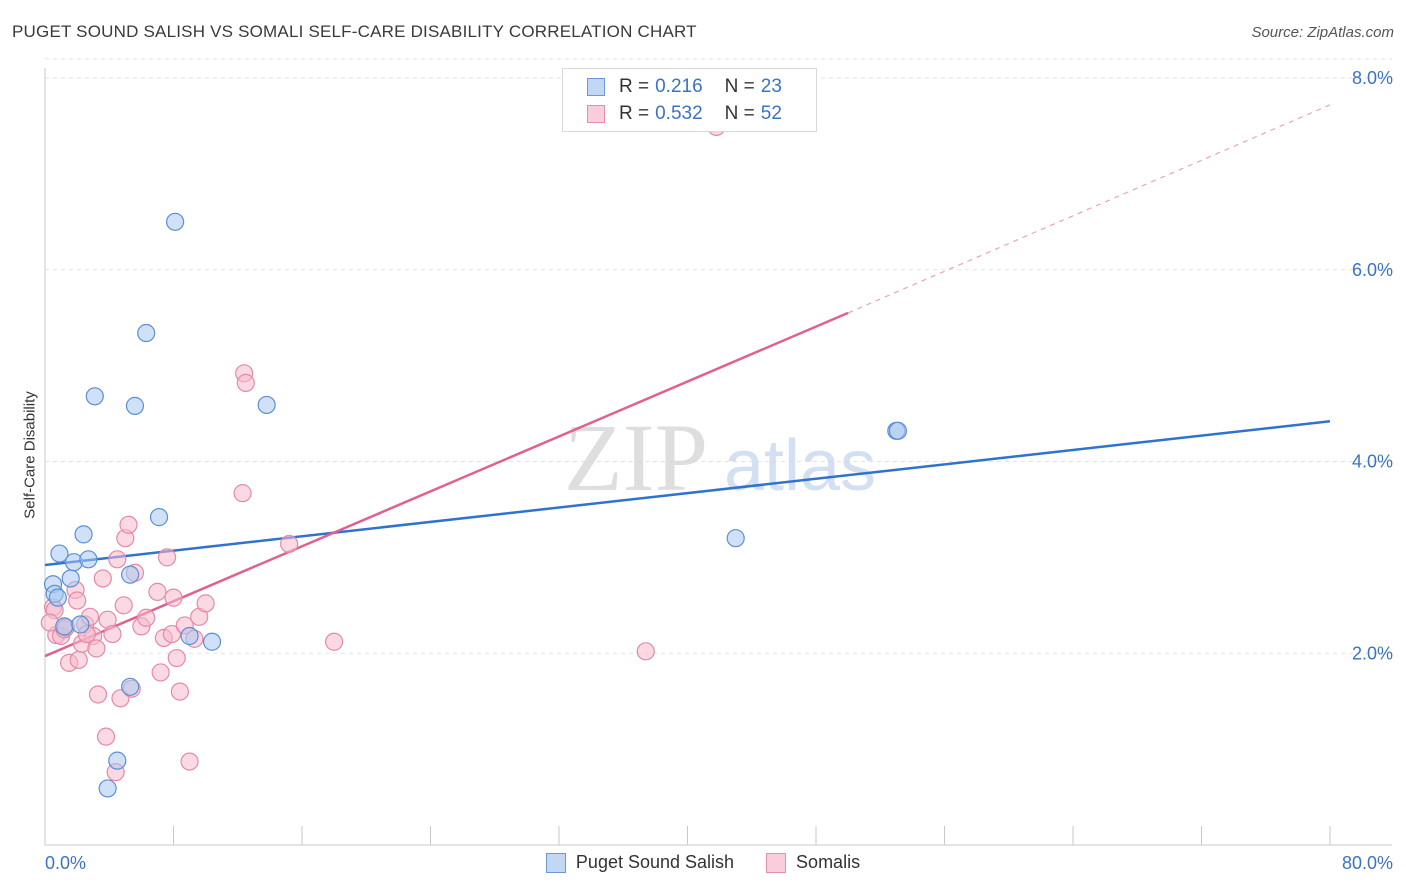 The image size is (1406, 892). I want to click on legend-label-salish: Puget Sound Salish, so click(655, 862).